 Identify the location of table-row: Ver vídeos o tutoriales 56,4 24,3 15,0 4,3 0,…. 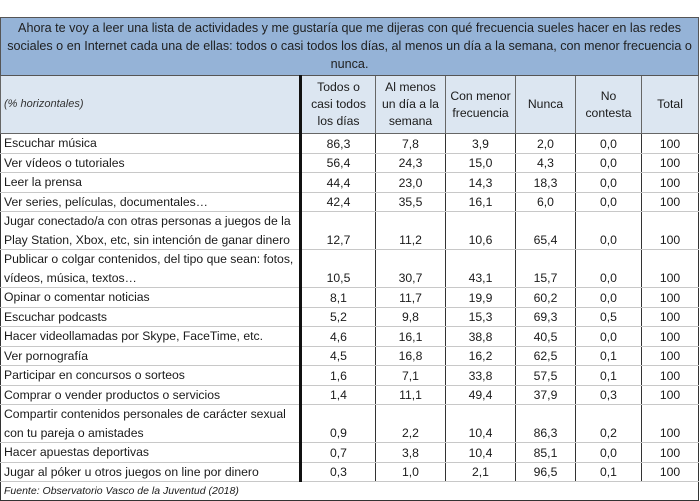
(350, 162).